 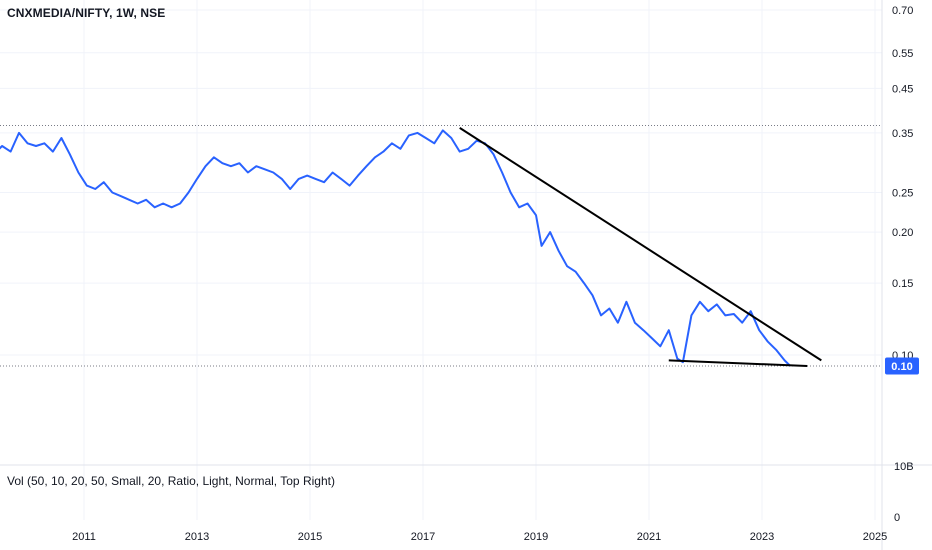 What do you see at coordinates (479, 537) in the screenshot?
I see `x-axis: 2011 2013 2015 2017 2019 2021 2023 2025` at bounding box center [479, 537].